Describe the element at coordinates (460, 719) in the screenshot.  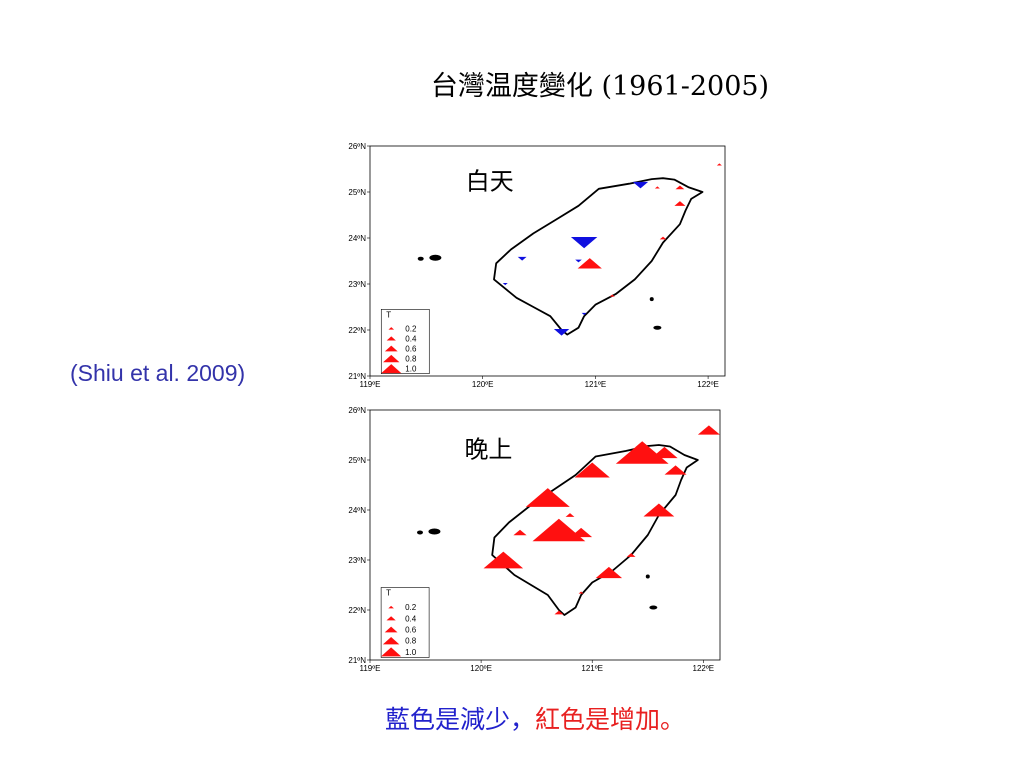
I see `caption-decrease: 藍色是減少，` at that location.